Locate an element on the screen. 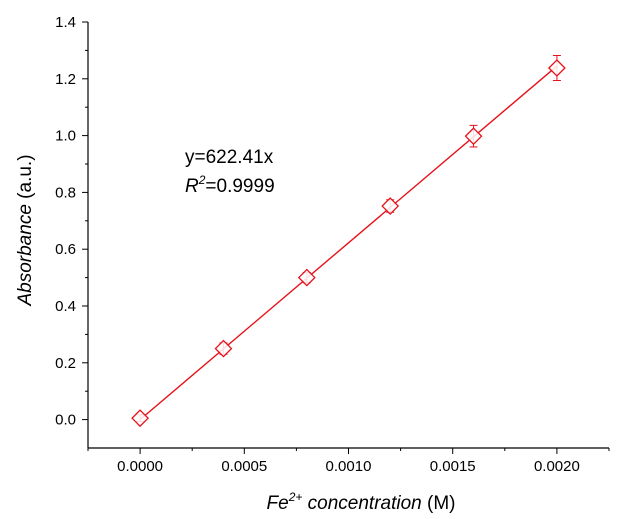 This screenshot has width=617, height=519. y-tick-label: 0.8 is located at coordinates (65, 192).